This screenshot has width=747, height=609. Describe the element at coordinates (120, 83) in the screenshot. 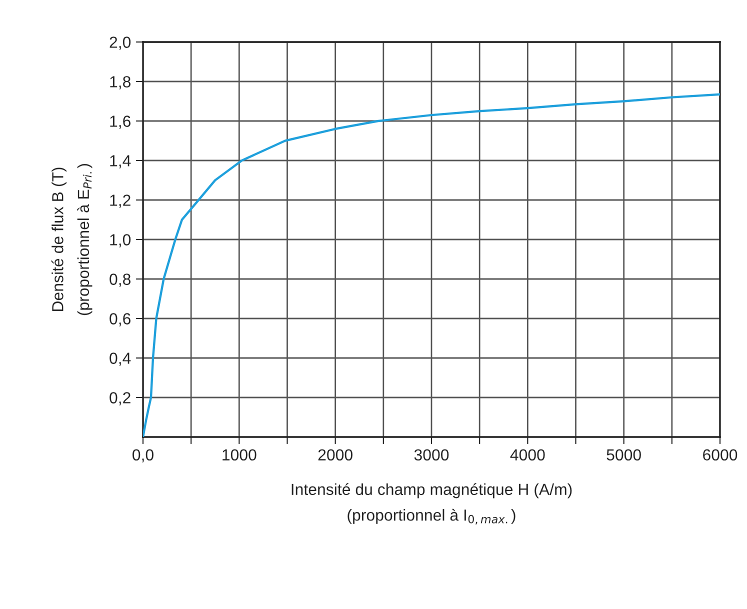

I see `y-tick-label: 1,8` at that location.